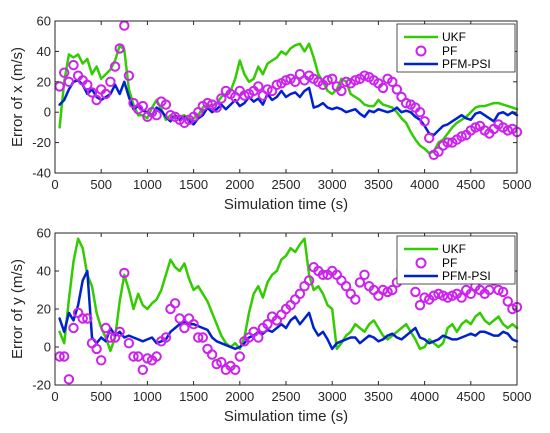 This screenshot has width=550, height=433. I want to click on chart-error-x-ytick-label: 40, so click(44, 51).